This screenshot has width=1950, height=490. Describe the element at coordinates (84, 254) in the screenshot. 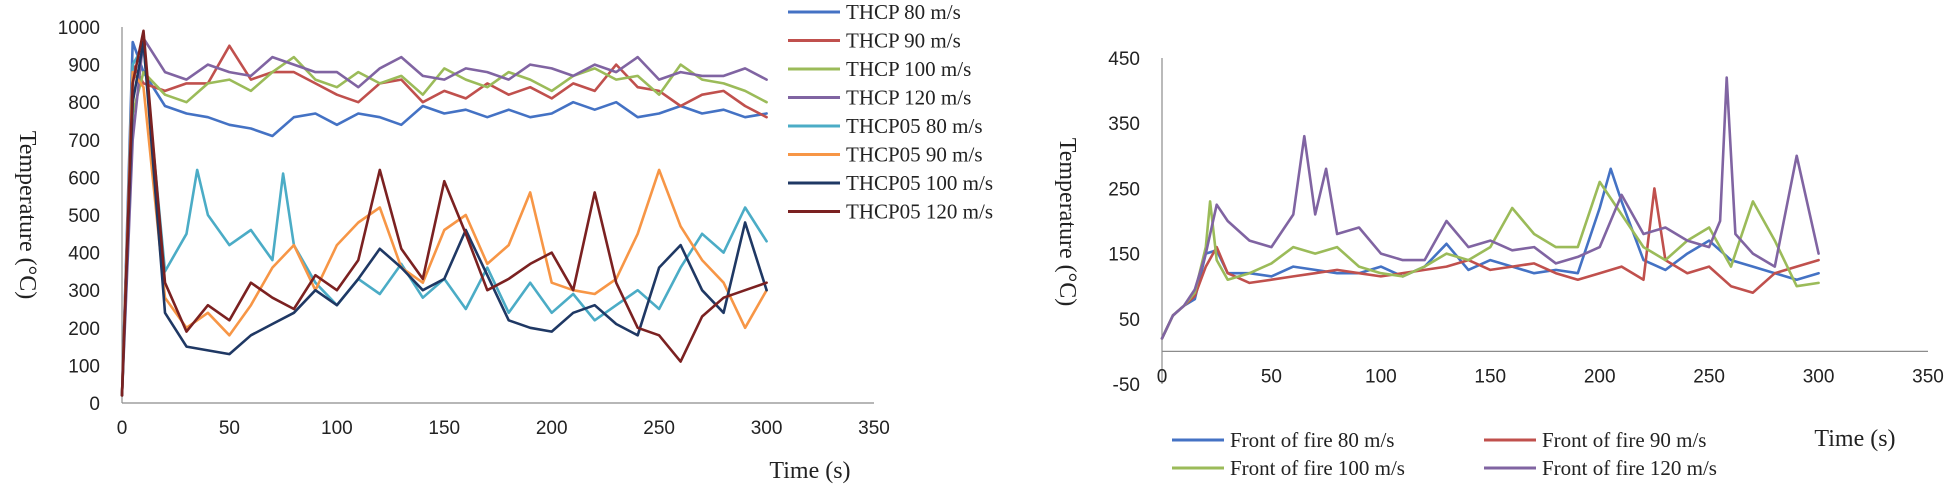

I see `y-tick-label: 400` at that location.